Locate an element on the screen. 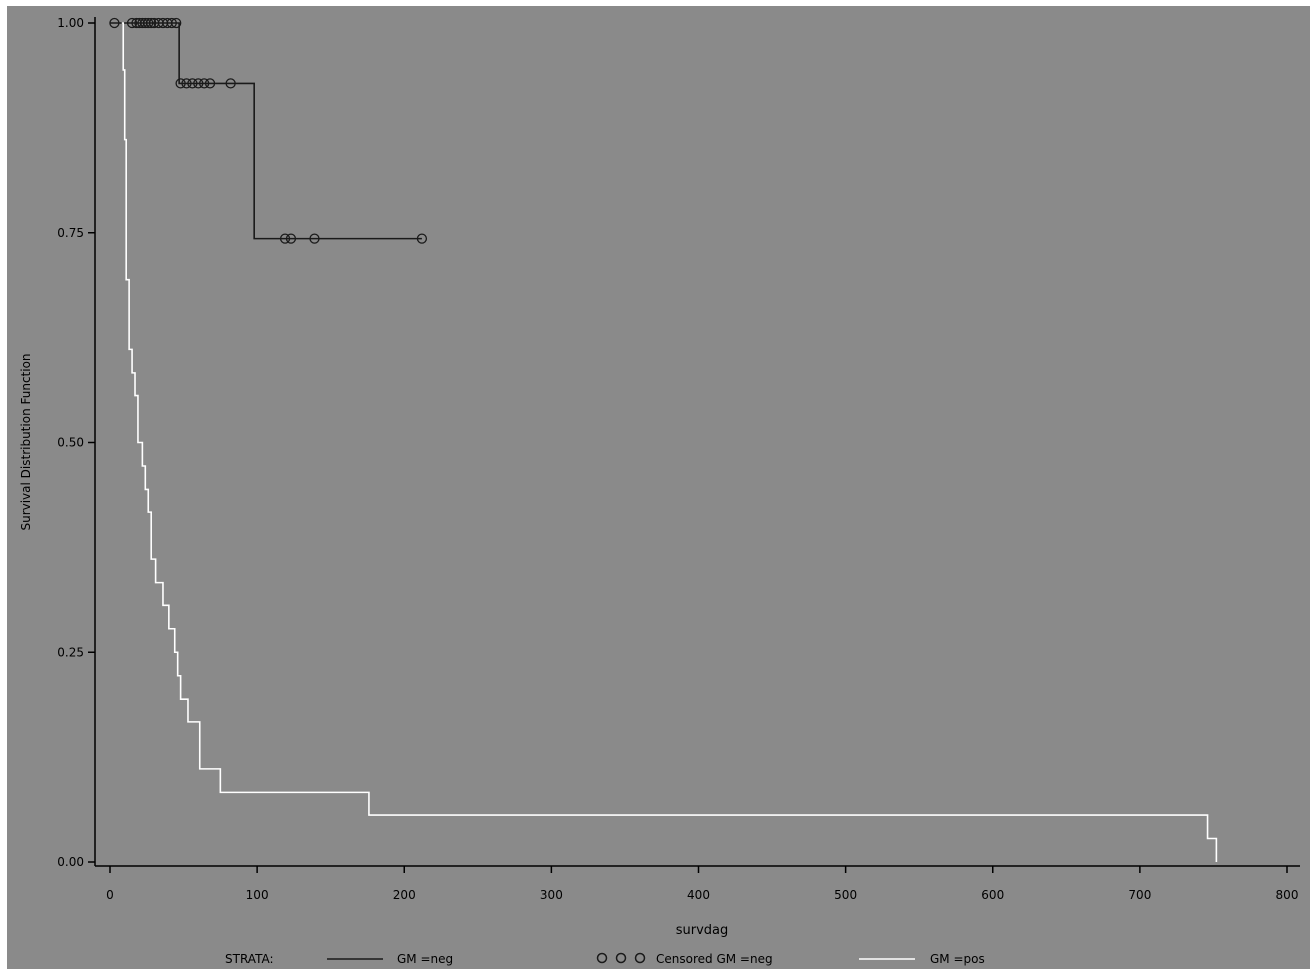  x-tick-label: 400 is located at coordinates (698, 895).